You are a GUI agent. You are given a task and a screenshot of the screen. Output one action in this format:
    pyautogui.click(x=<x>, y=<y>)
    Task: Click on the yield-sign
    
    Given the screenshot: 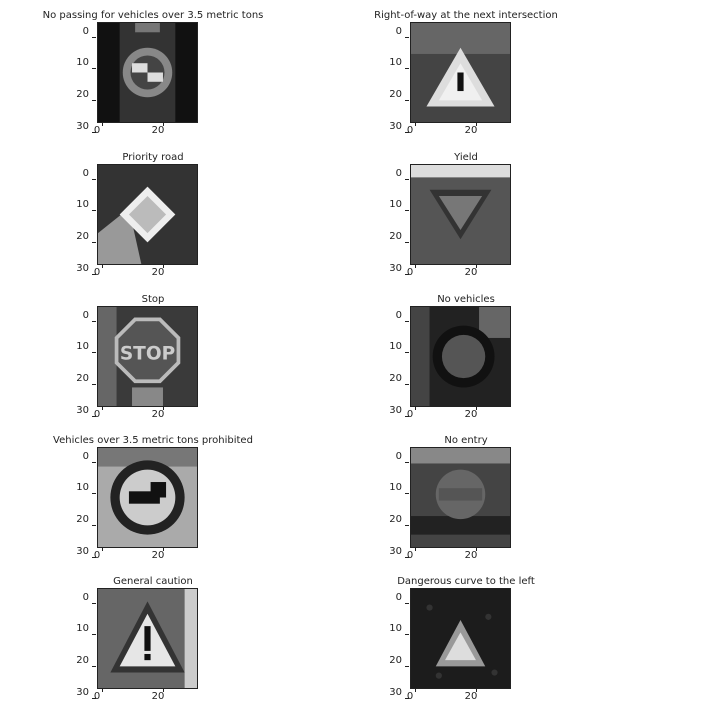 What is the action you would take?
    pyautogui.click(x=460, y=214)
    